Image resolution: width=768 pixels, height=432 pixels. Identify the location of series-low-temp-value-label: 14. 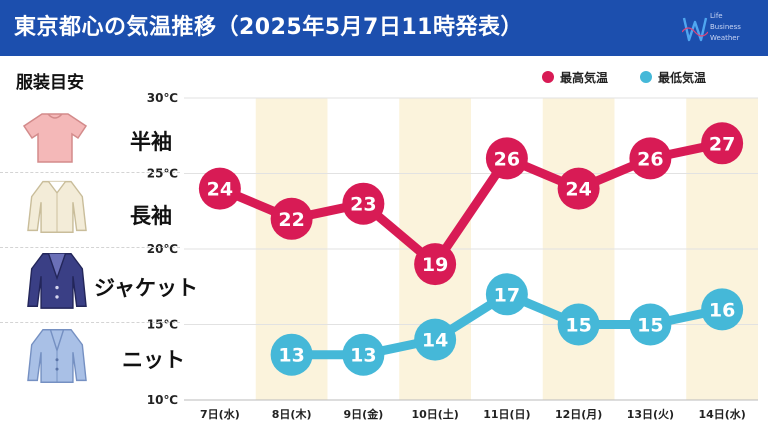
(435, 341).